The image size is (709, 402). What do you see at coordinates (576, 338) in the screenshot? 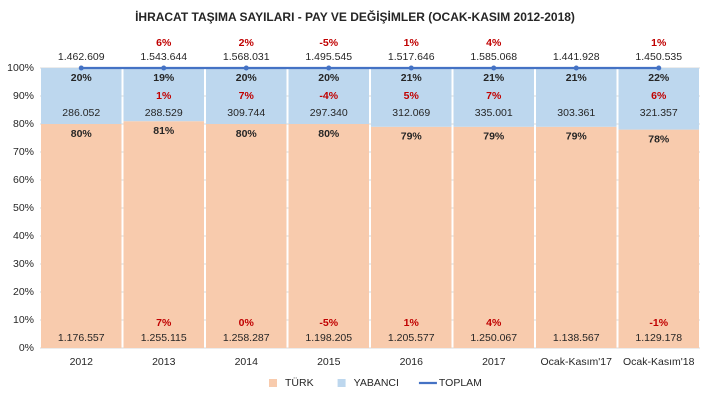
I see `count-label: 1.138.567` at bounding box center [576, 338].